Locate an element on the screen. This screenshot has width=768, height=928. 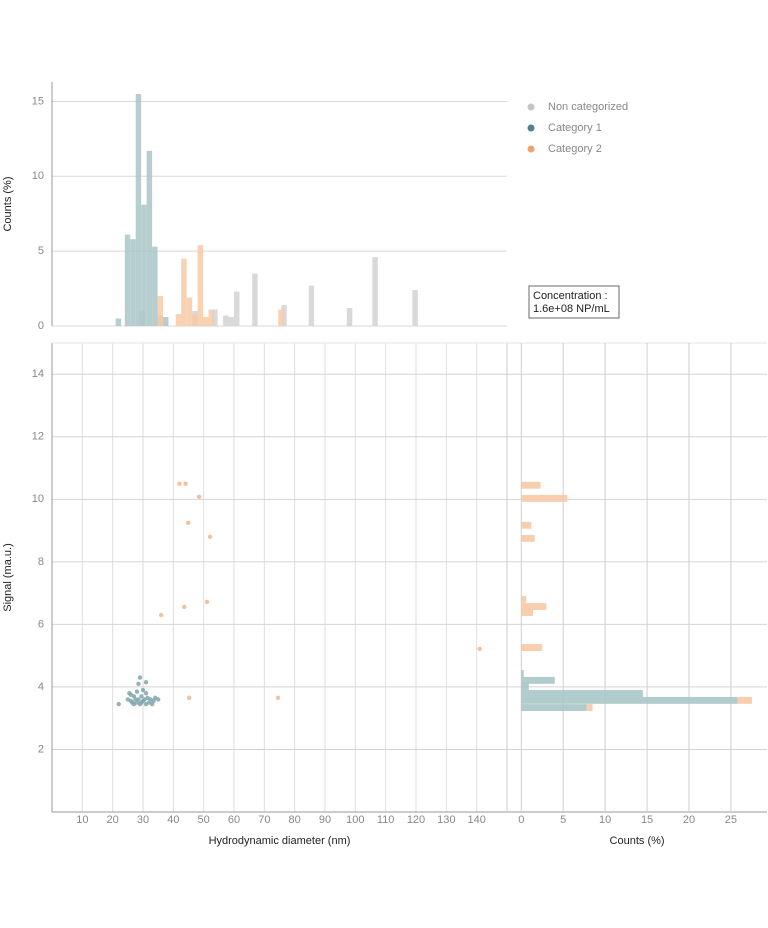
x-tick-label: 140 is located at coordinates (476, 820).